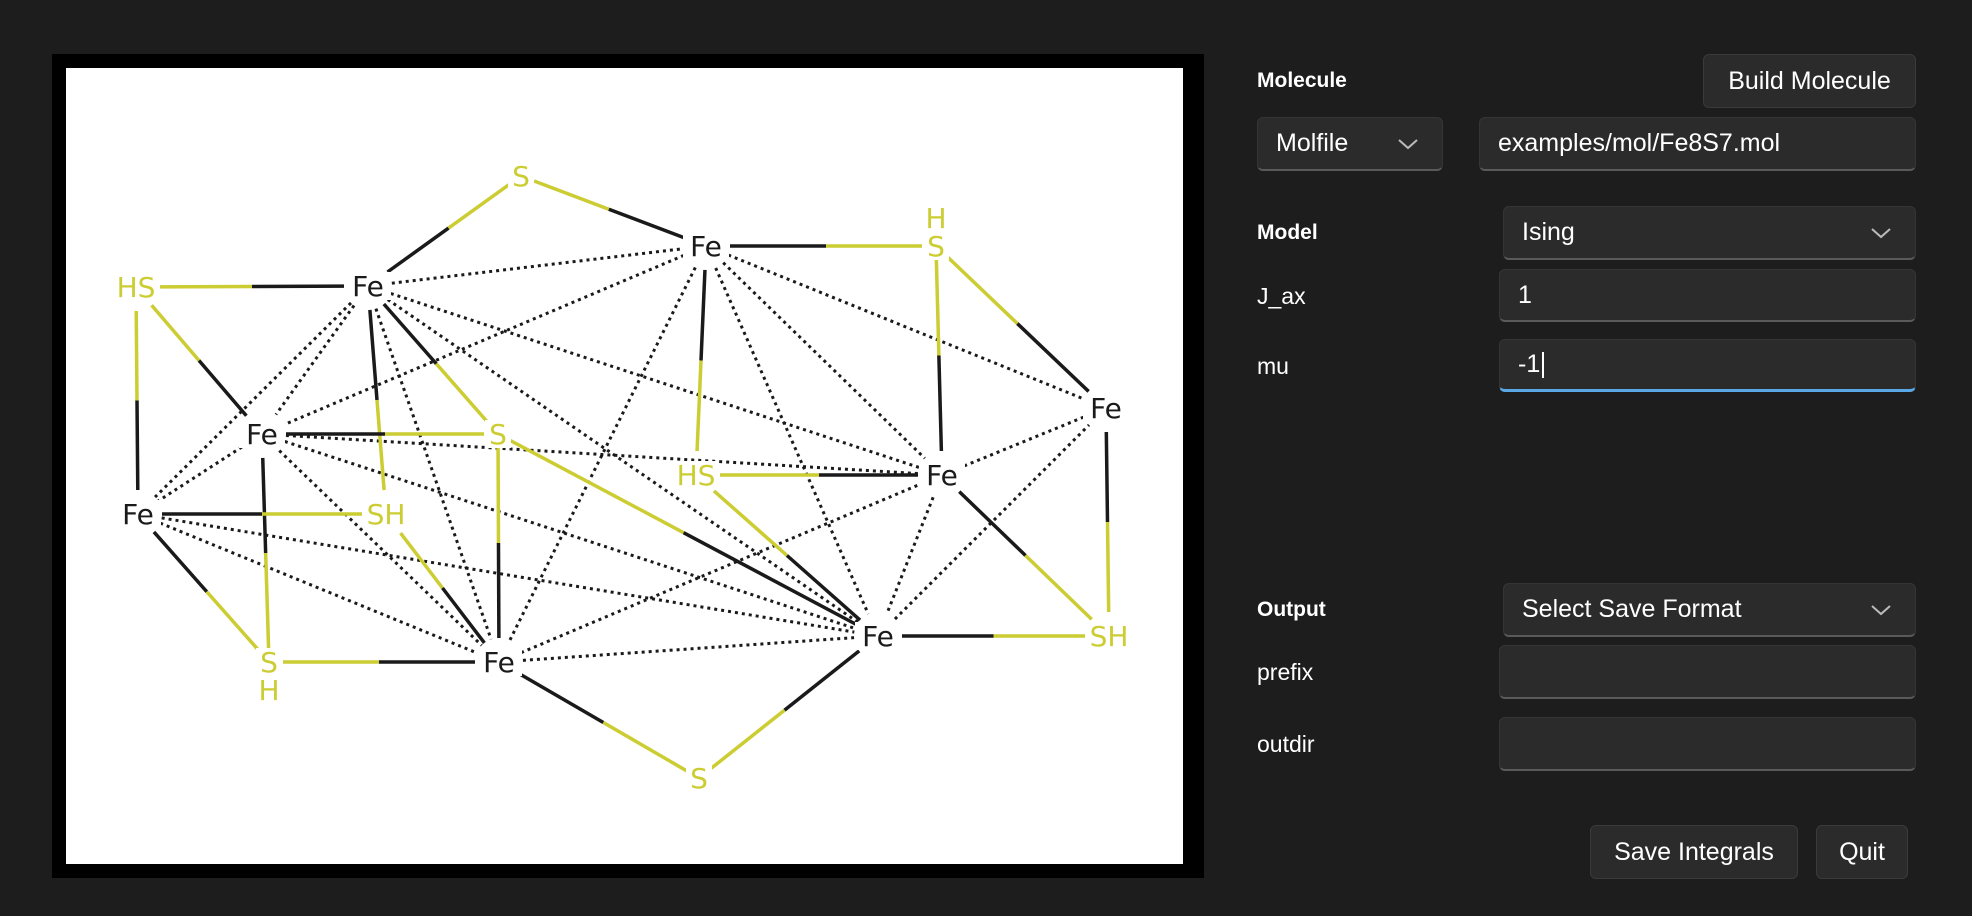  I want to click on molecule-path-input: examples/mol/Fe8S7.mol, so click(1697, 144).